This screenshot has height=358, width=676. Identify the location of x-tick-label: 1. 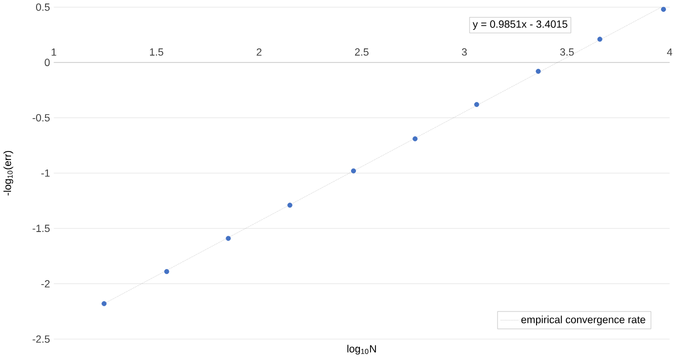
(54, 52).